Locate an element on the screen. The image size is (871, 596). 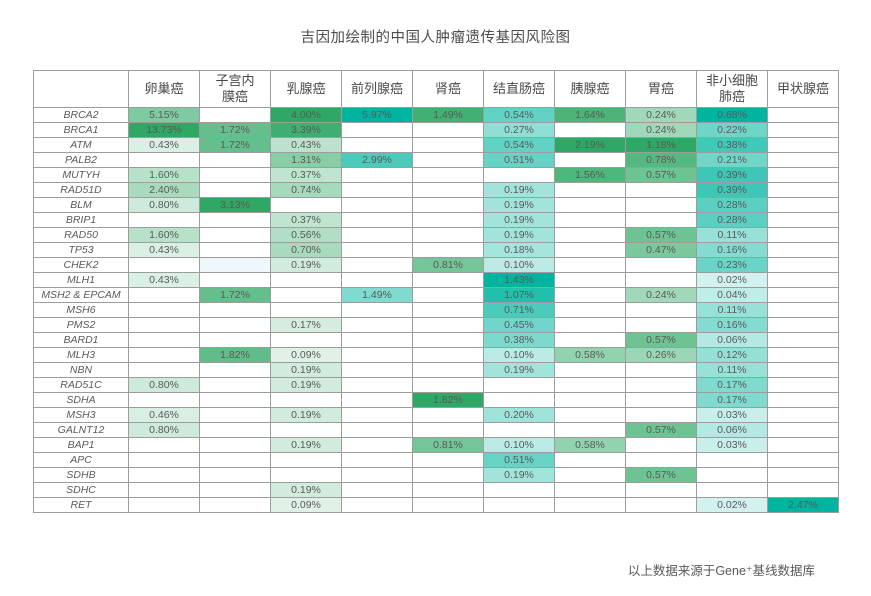
risk-cell: 2.40% is located at coordinates (164, 190).